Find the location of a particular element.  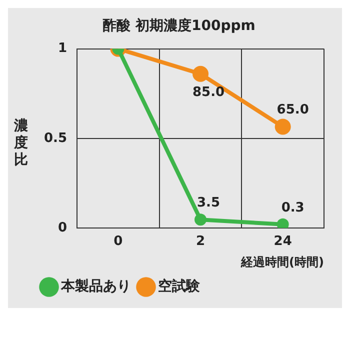

x-tick-label: 0 is located at coordinates (118, 242).